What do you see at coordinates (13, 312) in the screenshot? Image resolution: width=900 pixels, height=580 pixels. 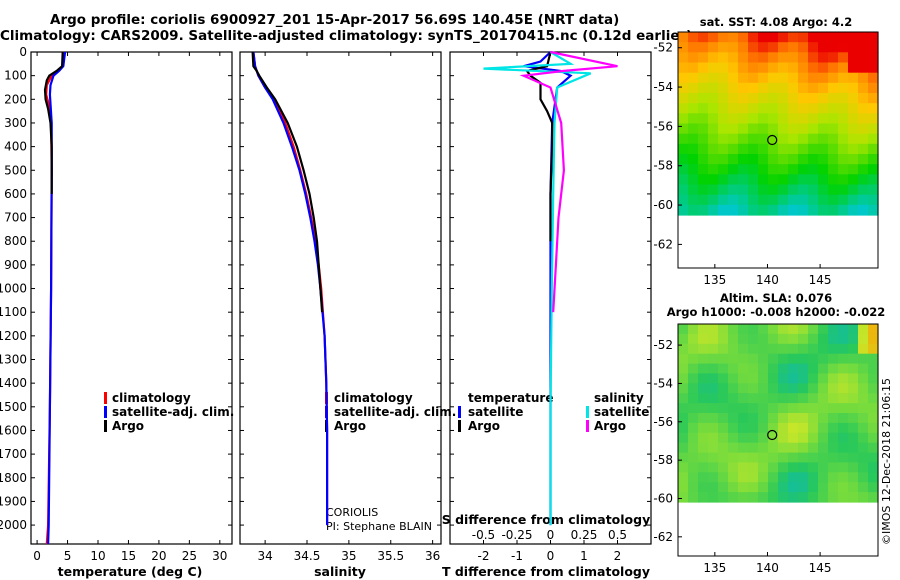 I see `y-tick-label: 1100` at bounding box center [13, 312].